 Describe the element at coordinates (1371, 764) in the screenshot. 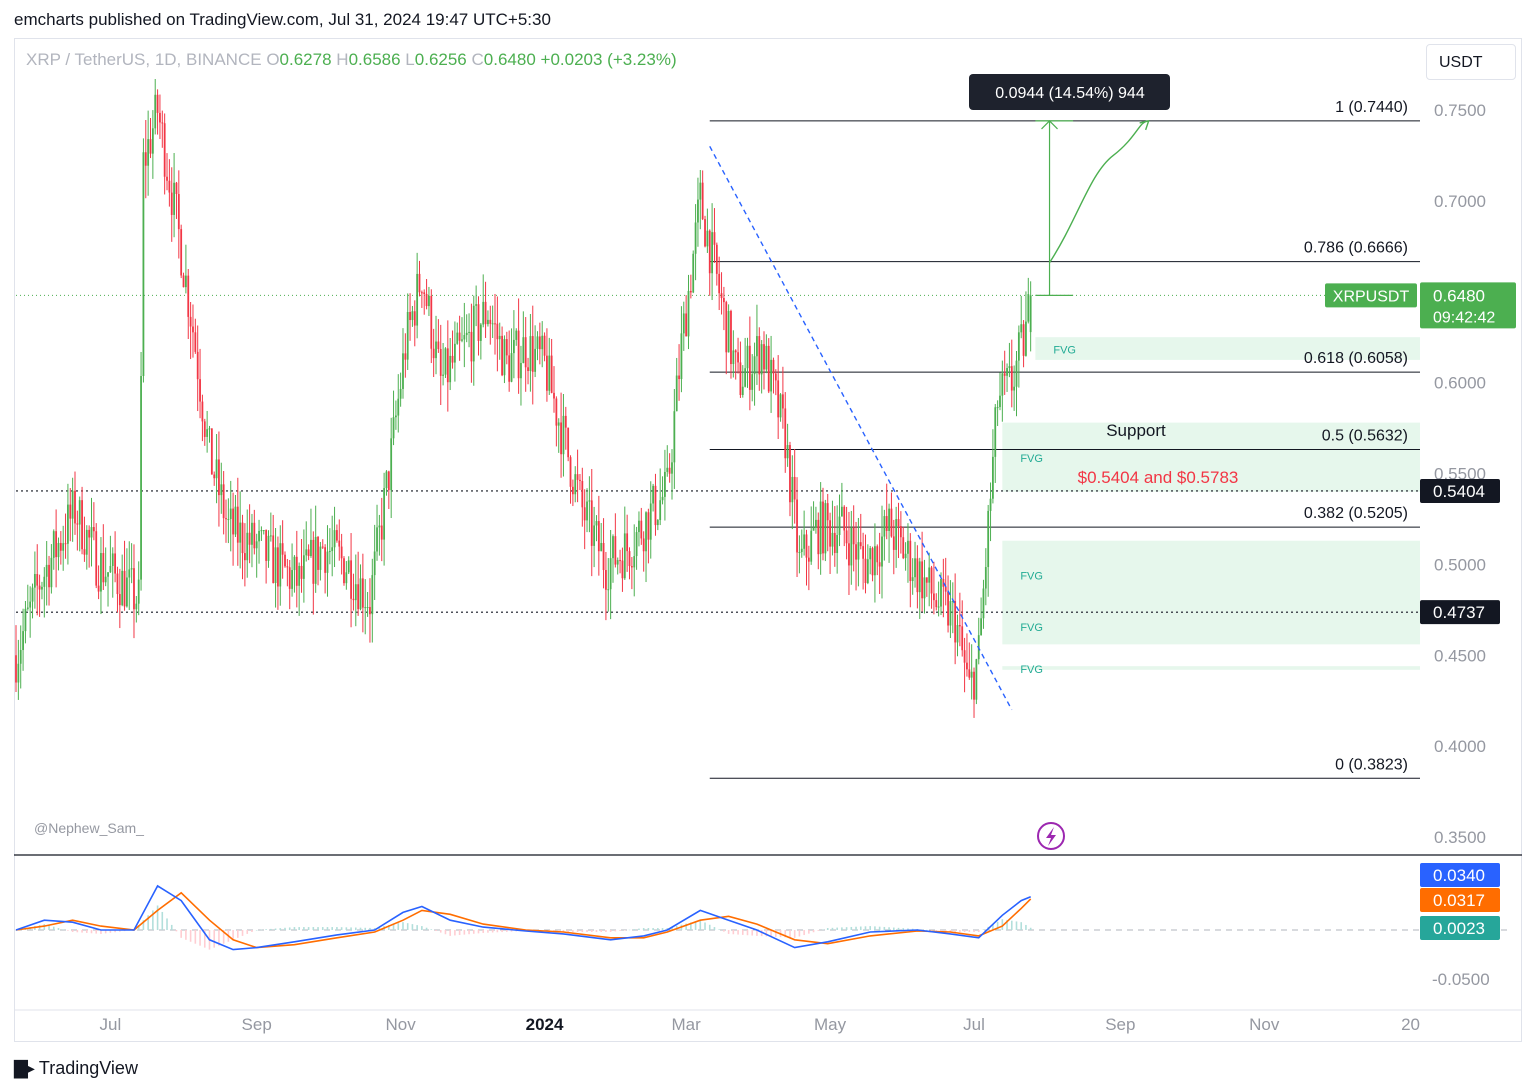

I see `fib-level-label: 0 (0.3823)` at that location.